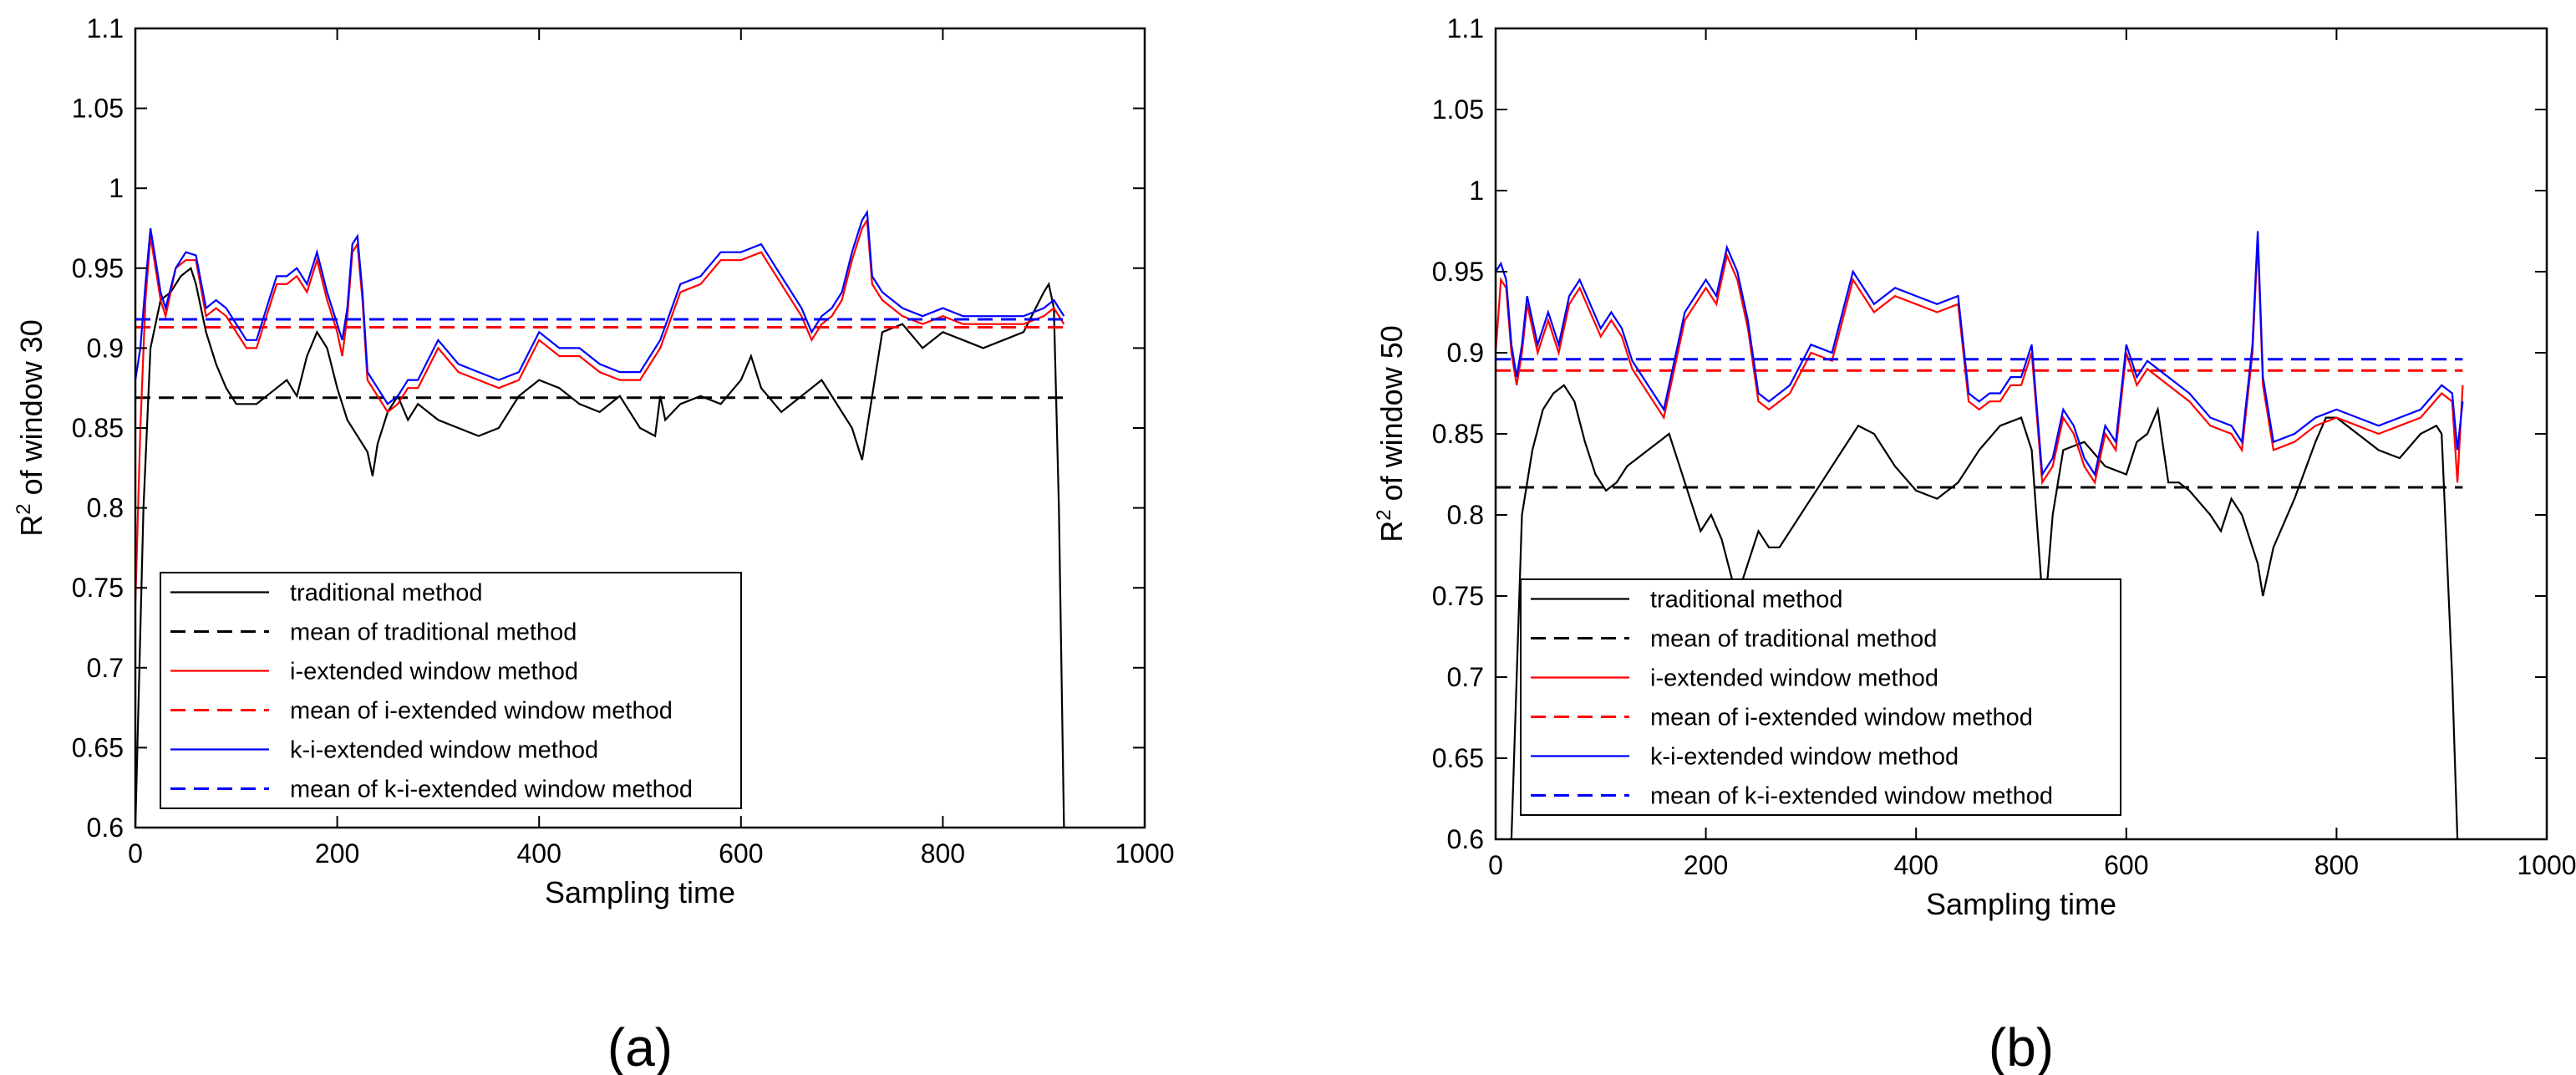 The width and height of the screenshot is (2576, 1075). What do you see at coordinates (31, 411) in the screenshot?
I see `y-axis-label-rest: of window 30` at bounding box center [31, 411].